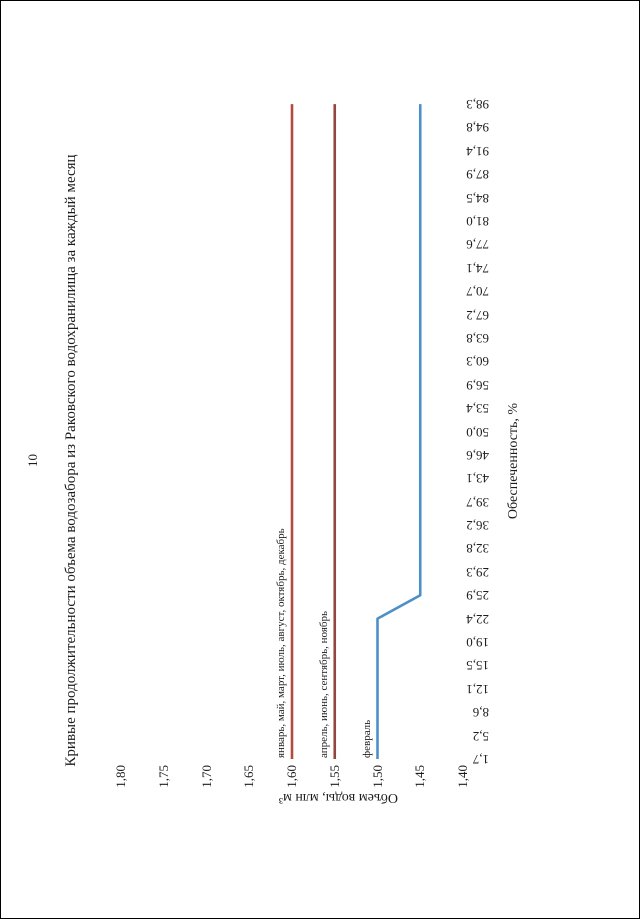 This screenshot has height=919, width=640. I want to click on x-tick-label: 91,4, so click(477, 151).